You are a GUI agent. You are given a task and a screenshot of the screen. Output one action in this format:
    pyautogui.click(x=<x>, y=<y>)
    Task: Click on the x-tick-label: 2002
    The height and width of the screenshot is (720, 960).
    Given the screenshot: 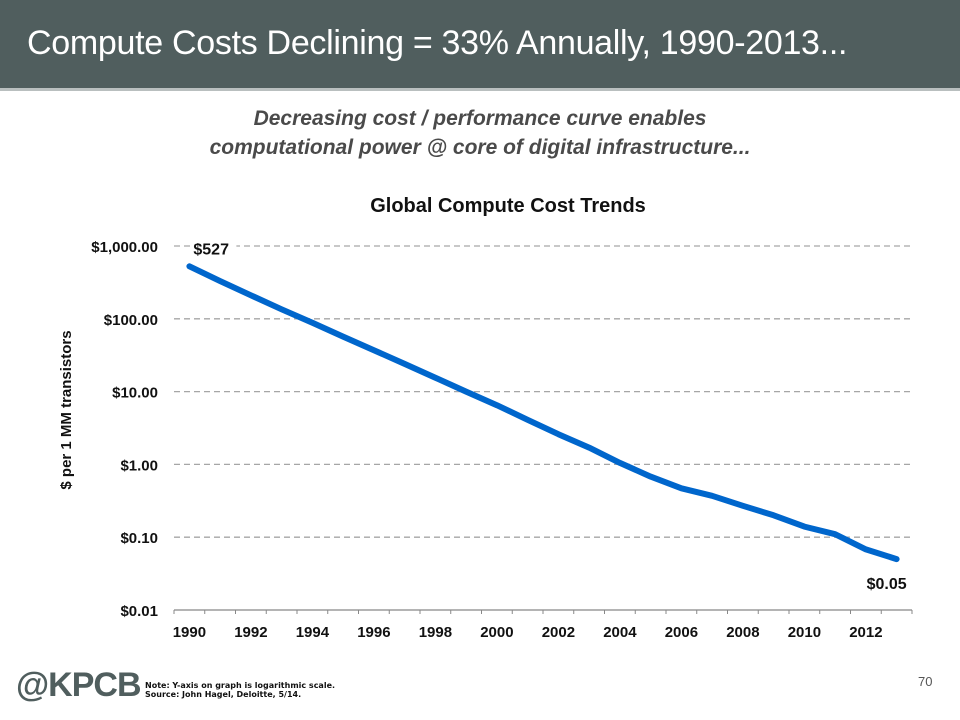 What is the action you would take?
    pyautogui.click(x=558, y=632)
    